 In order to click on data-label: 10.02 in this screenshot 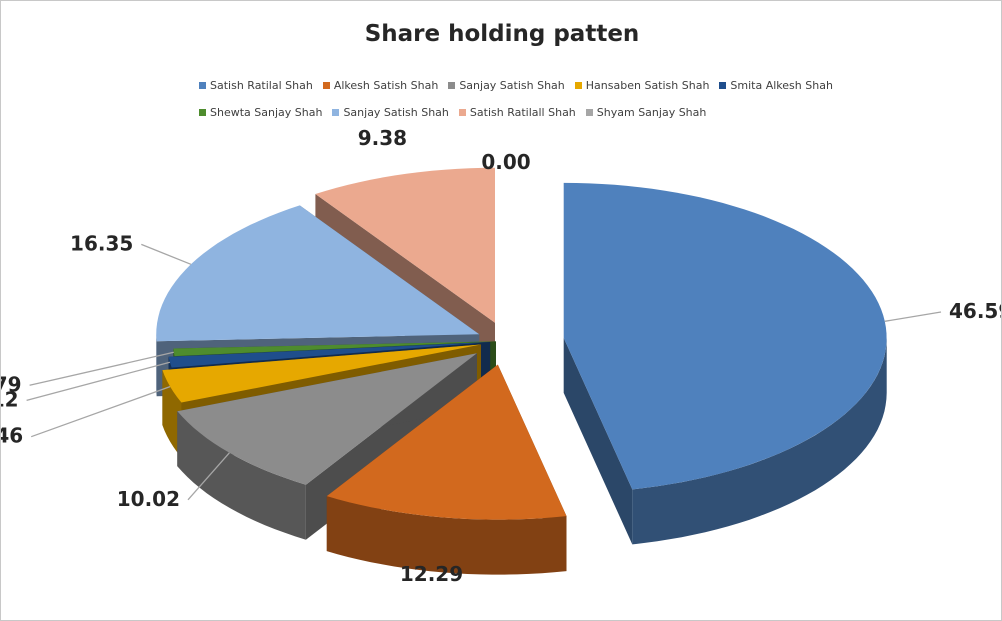, I will do `click(148, 499)`.